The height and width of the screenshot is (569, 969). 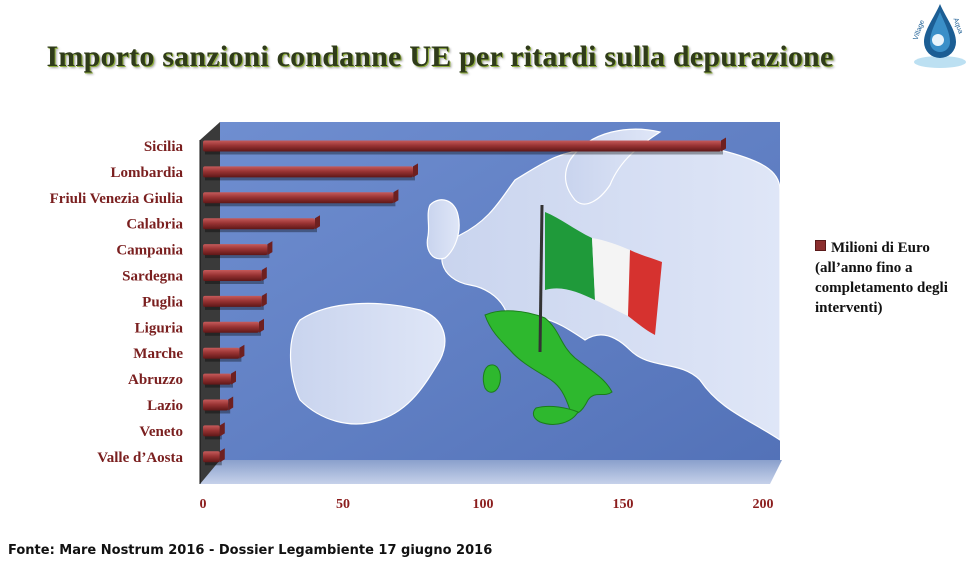 What do you see at coordinates (224, 353) in the screenshot?
I see `bar-marche` at bounding box center [224, 353].